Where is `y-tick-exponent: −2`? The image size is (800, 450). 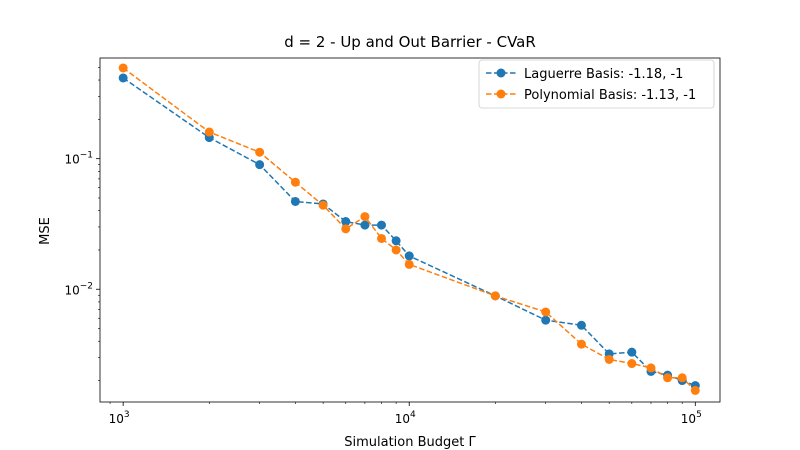
y-tick-exponent: −2 is located at coordinates (86, 286).